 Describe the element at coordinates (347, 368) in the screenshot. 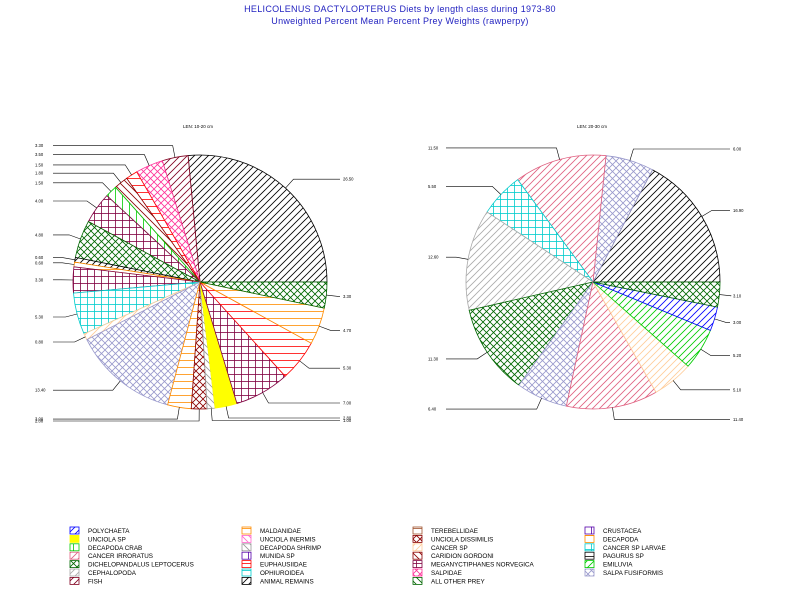

I see `slice-value-label: 5.30` at that location.